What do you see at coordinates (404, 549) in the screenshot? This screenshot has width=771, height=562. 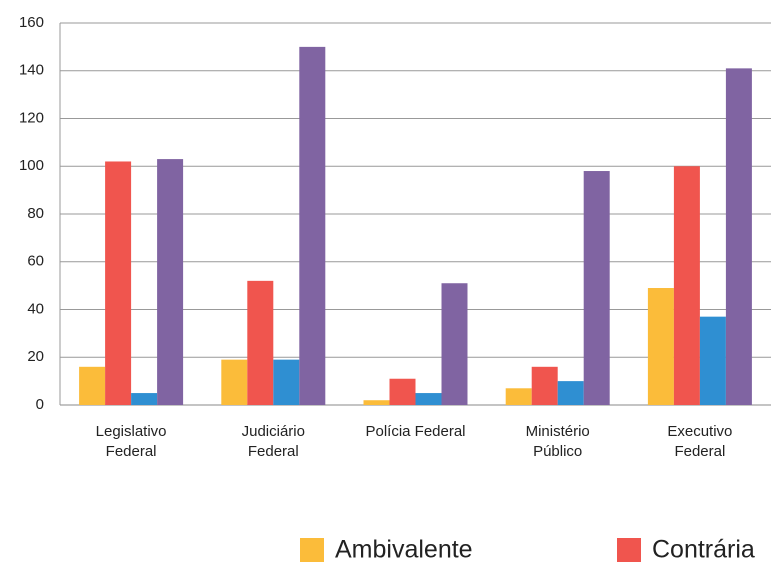 I see `legend-label: Ambivalente` at bounding box center [404, 549].